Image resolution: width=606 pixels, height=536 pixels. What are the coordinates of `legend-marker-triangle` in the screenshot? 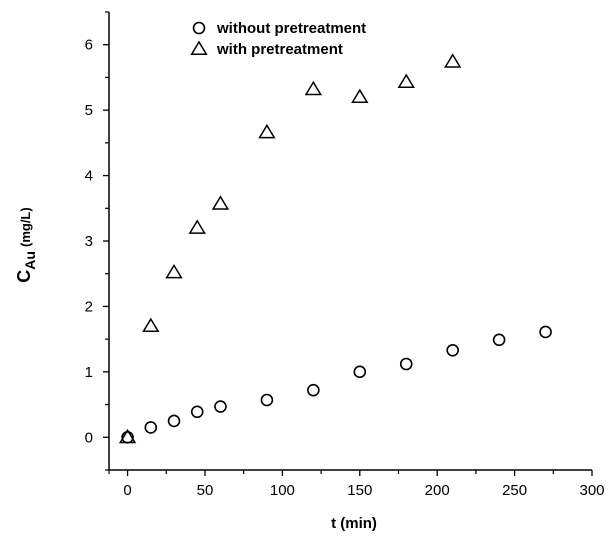 It's located at (199, 47).